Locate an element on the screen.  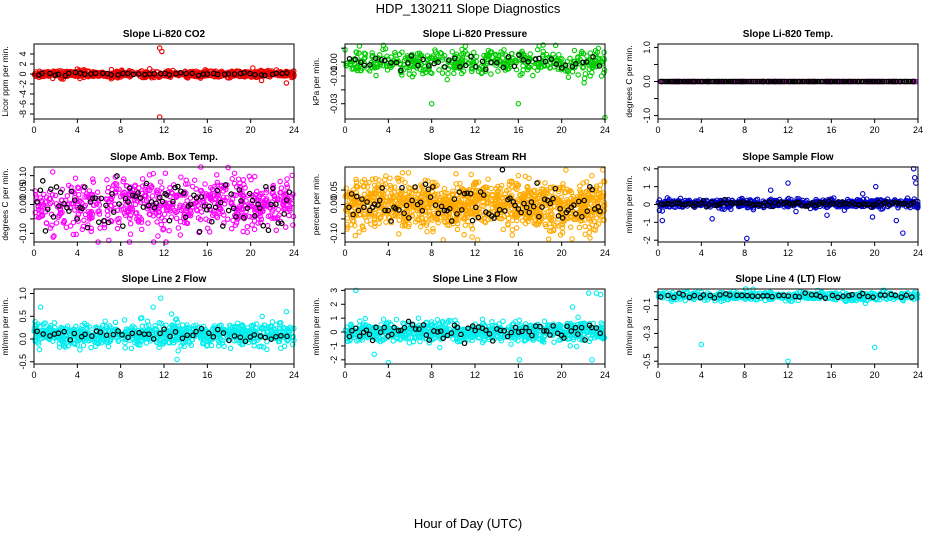
y-tick-label: 1 is located at coordinates (647, 186).